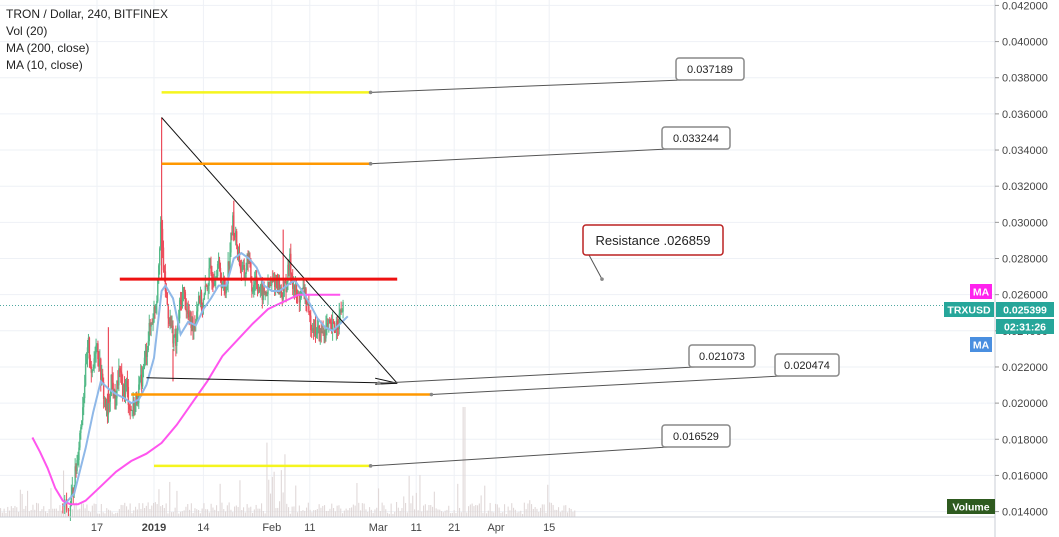 This screenshot has height=537, width=1059. I want to click on volume-indicator-label: Vol (20), so click(27, 31).